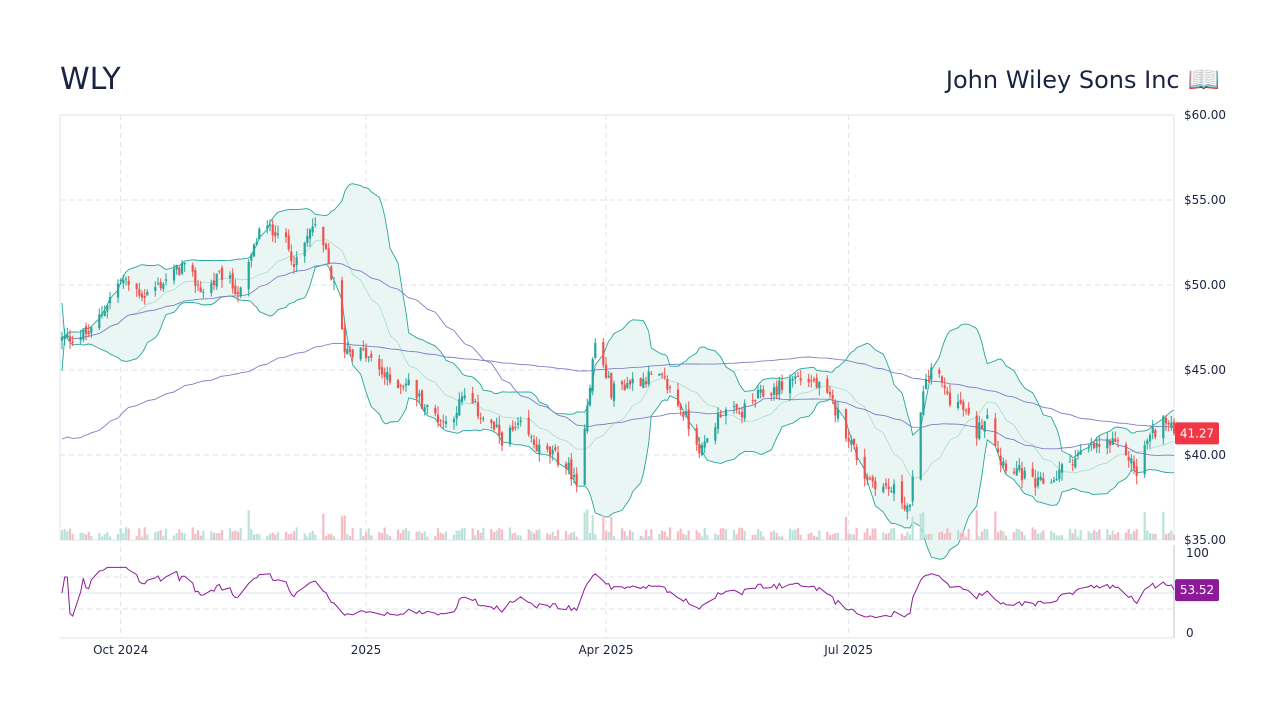 The height and width of the screenshot is (720, 1280). Describe the element at coordinates (1205, 285) in the screenshot. I see `price-axis-tick: $50.00` at that location.